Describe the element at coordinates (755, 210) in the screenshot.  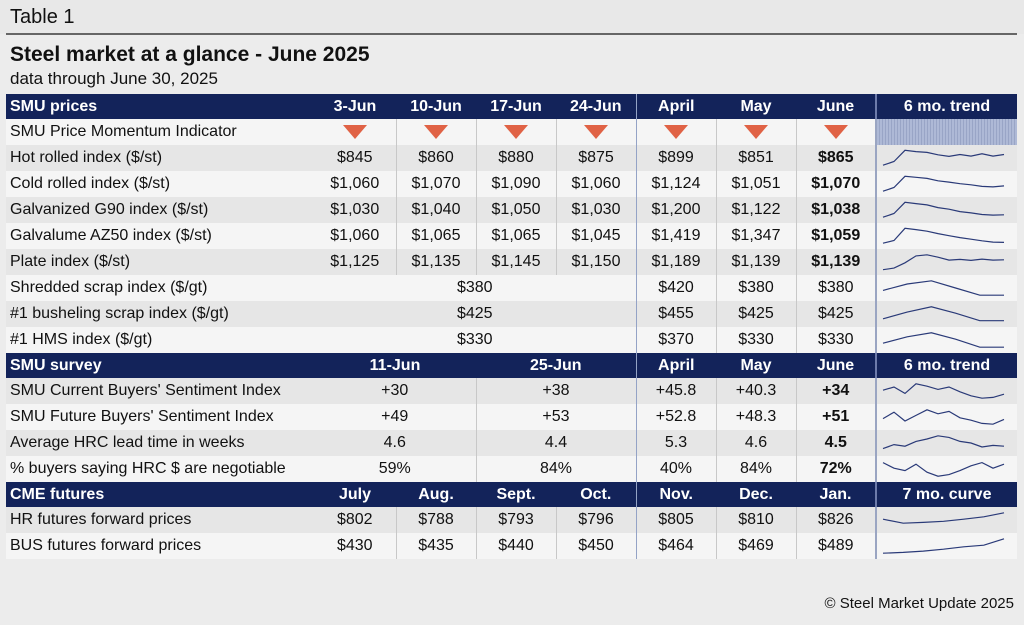
I see `value-cell: $1,122` at that location.